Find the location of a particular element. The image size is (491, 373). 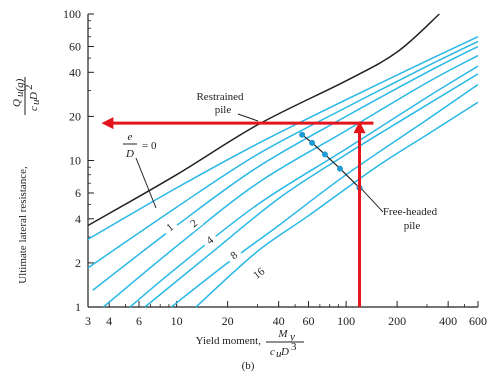

y-axis-label-numerator: Q is located at coordinates (17, 103).